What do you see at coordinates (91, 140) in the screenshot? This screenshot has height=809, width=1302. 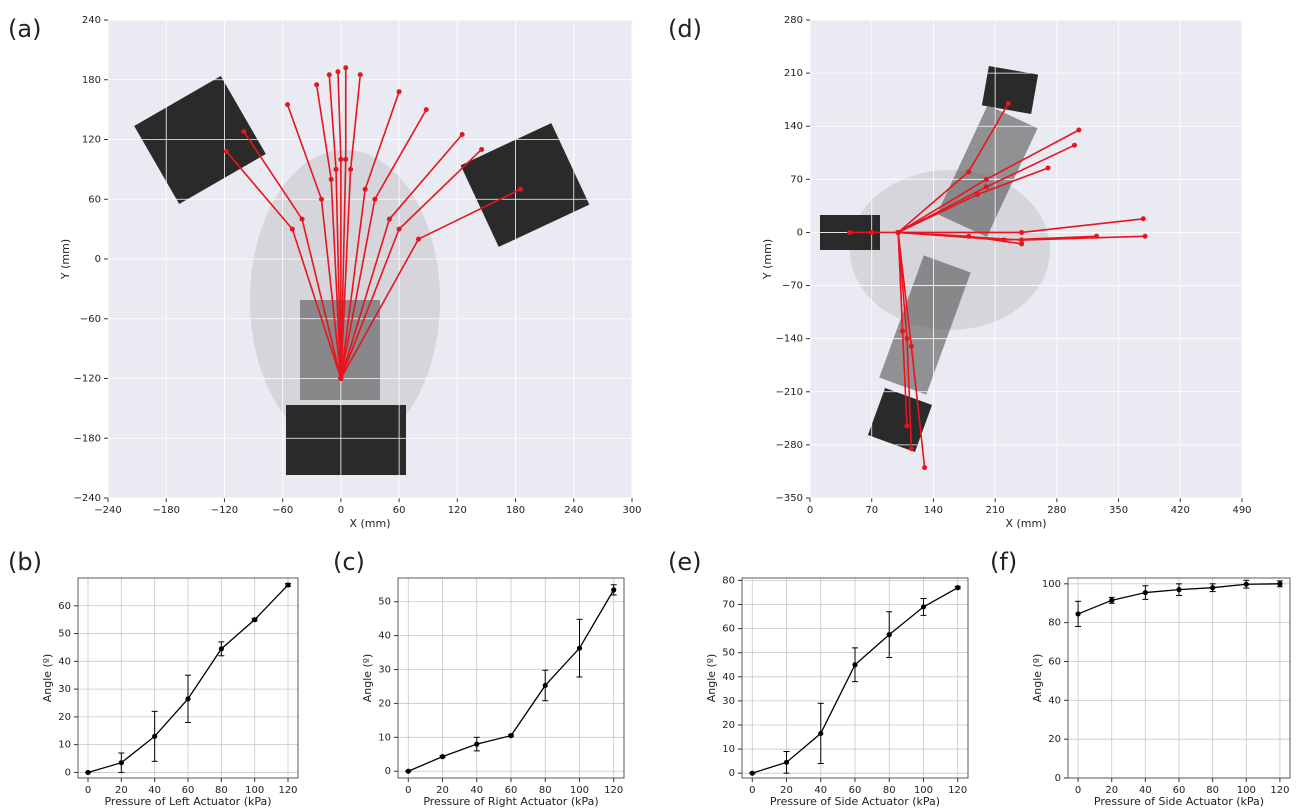 I see `y-tick-label: 120` at bounding box center [91, 140].